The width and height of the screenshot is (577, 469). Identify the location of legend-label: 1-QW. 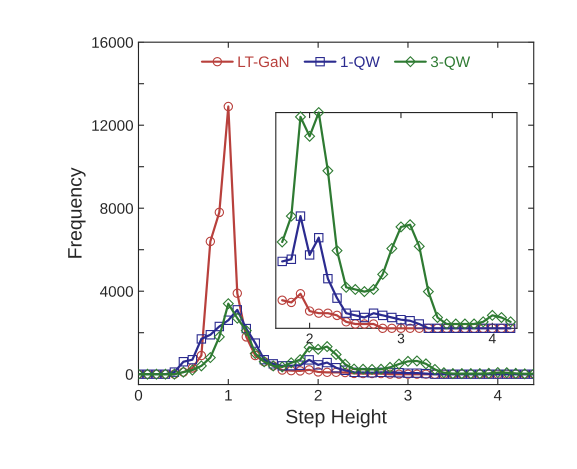
(360, 63).